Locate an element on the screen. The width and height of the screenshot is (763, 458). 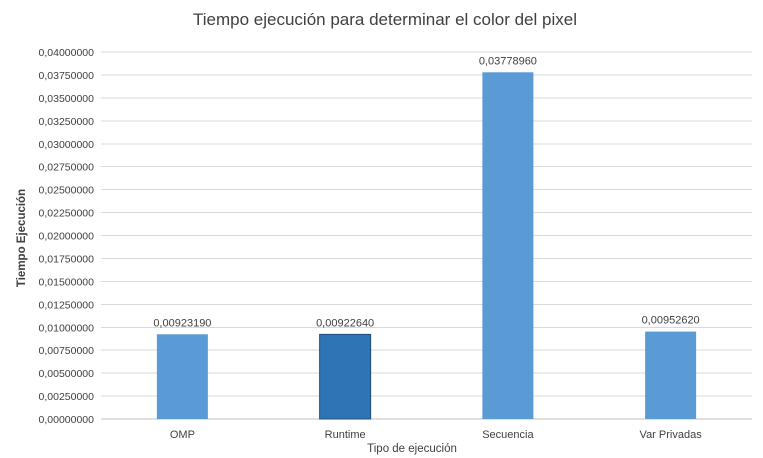
bar-var-privadas is located at coordinates (671, 375).